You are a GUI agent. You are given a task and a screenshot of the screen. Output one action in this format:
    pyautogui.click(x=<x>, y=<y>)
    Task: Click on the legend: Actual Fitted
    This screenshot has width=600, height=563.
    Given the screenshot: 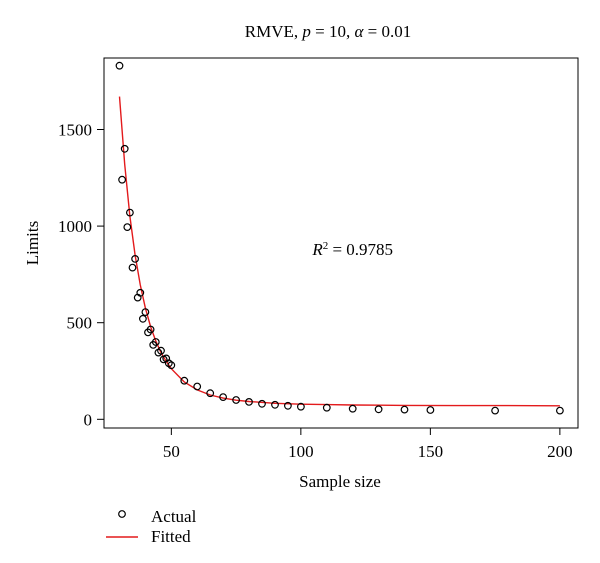 What is the action you would take?
    pyautogui.click(x=151, y=526)
    